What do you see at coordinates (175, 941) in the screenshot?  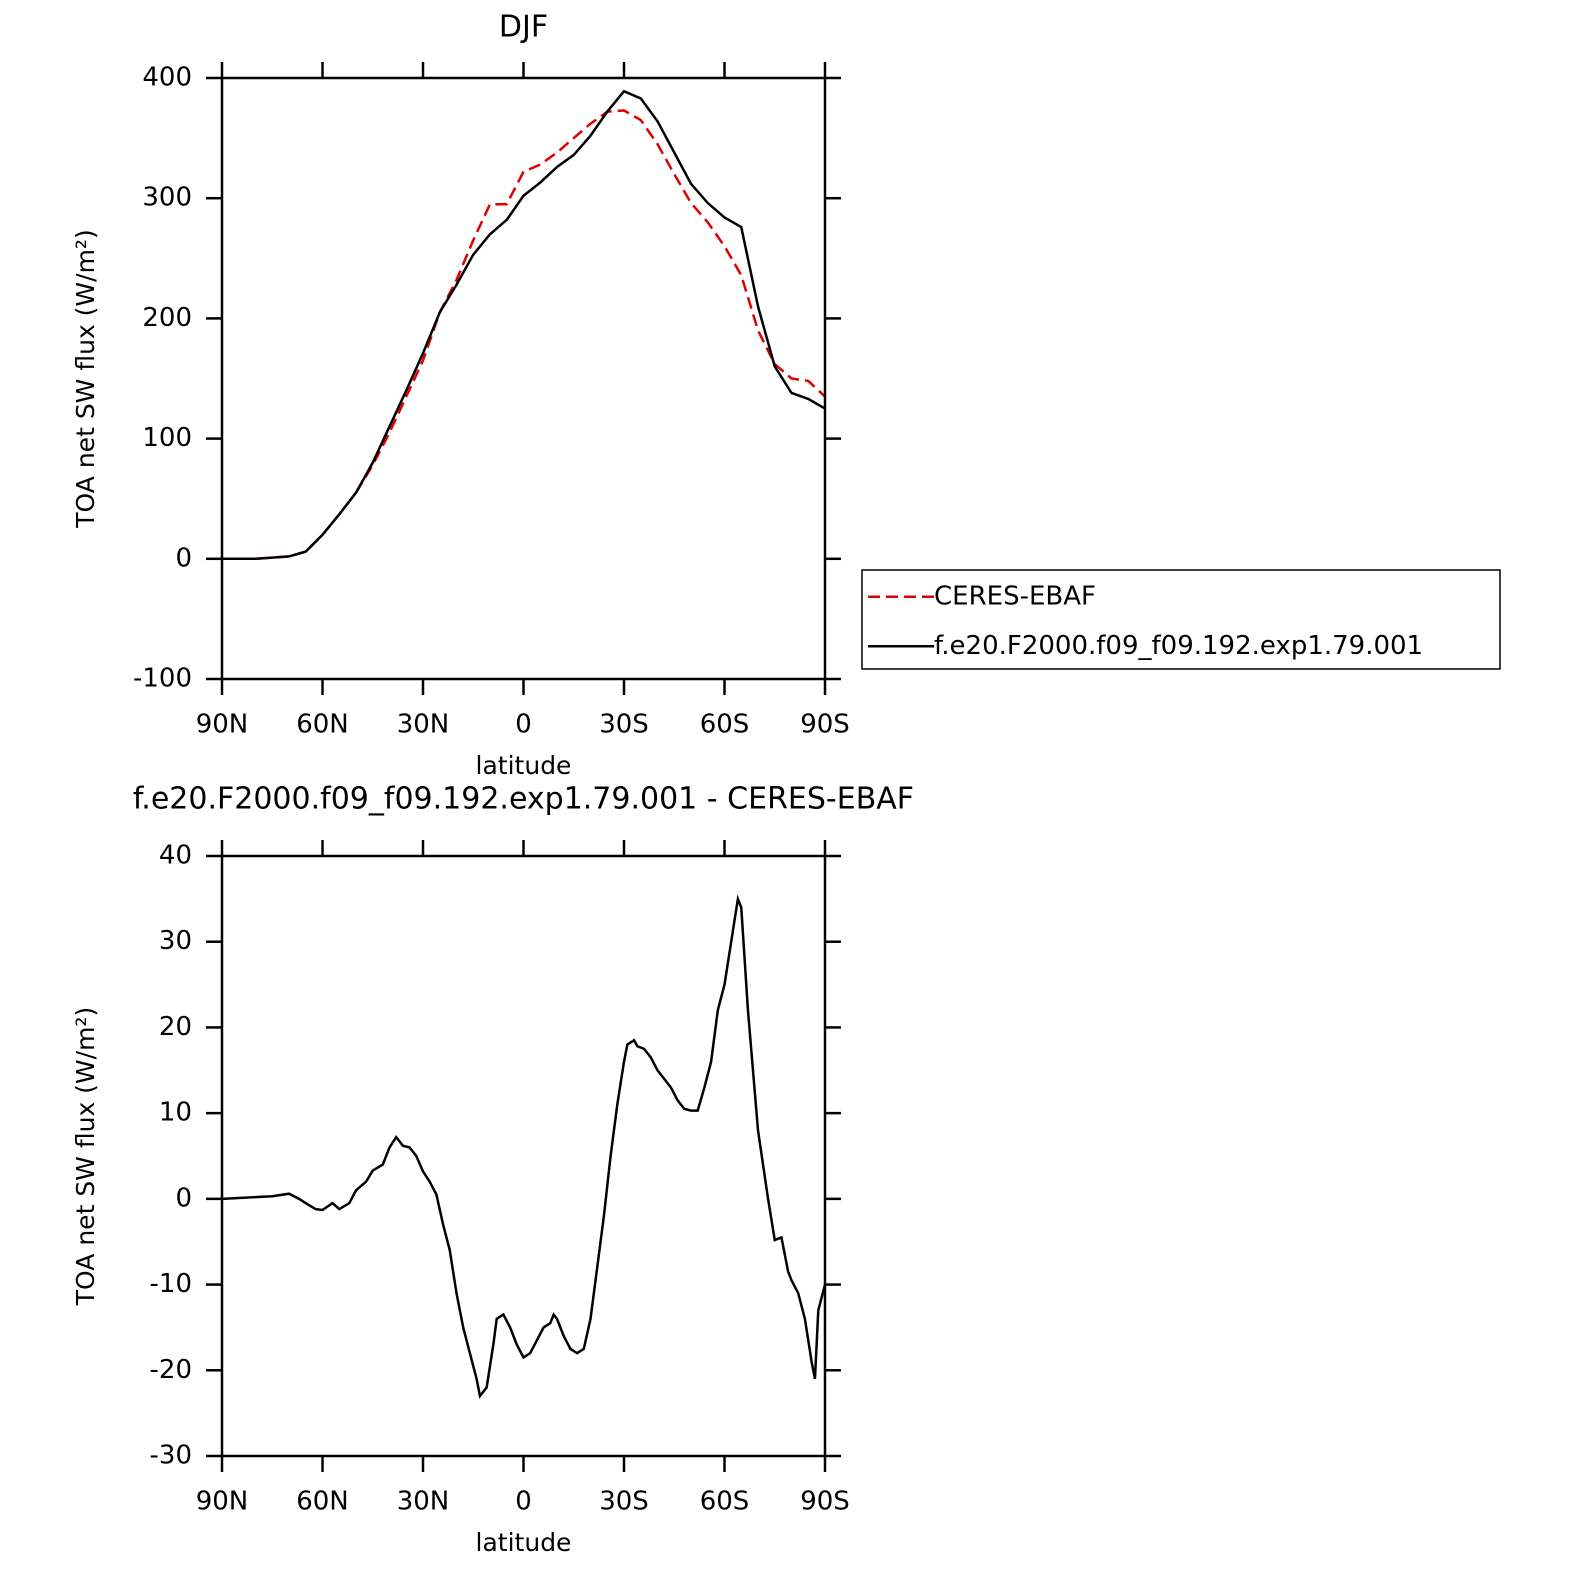 I see `y-tick-label: 30` at bounding box center [175, 941].